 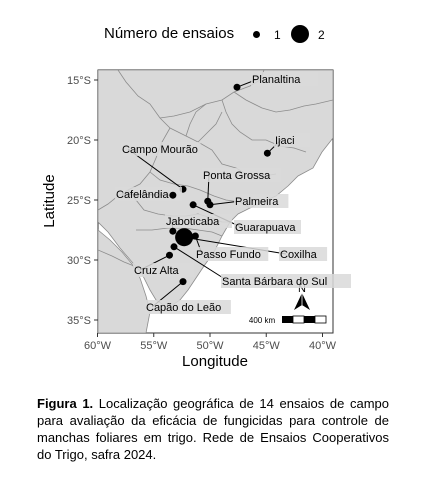 I want to click on site-label: Ijaci, so click(x=285, y=141).